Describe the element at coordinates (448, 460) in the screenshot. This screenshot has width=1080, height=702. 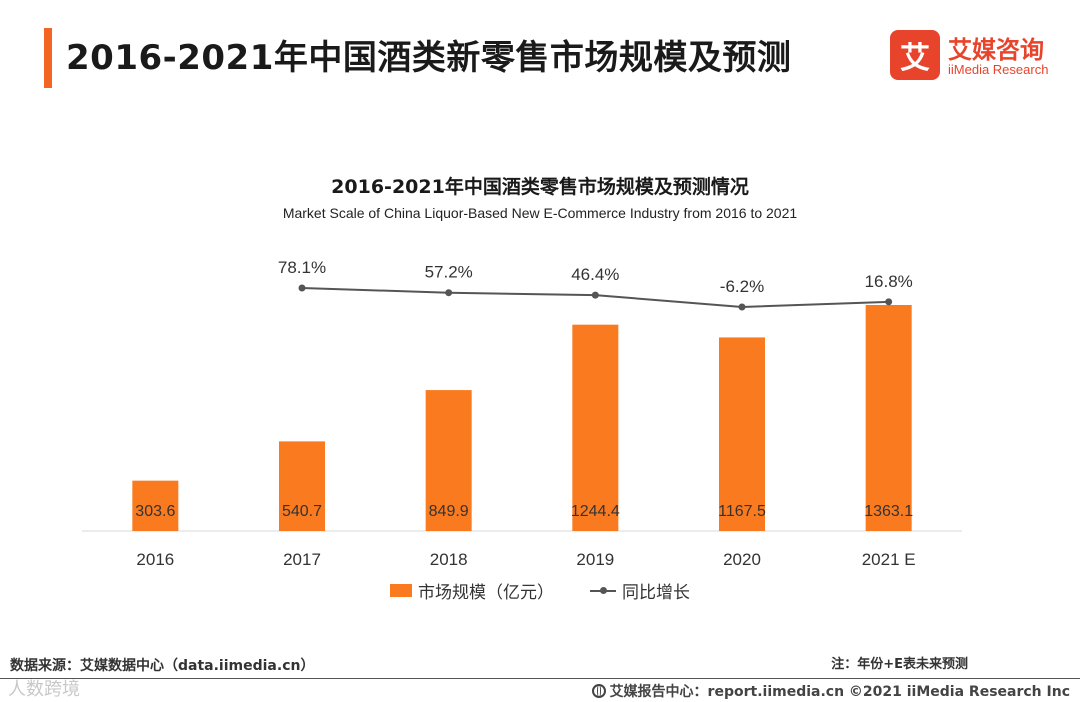
I see `bar-2018` at that location.